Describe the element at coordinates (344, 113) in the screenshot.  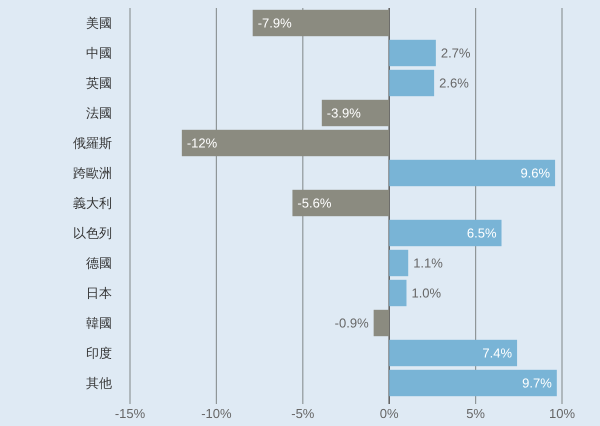
I see `data-label: -3.9%` at that location.